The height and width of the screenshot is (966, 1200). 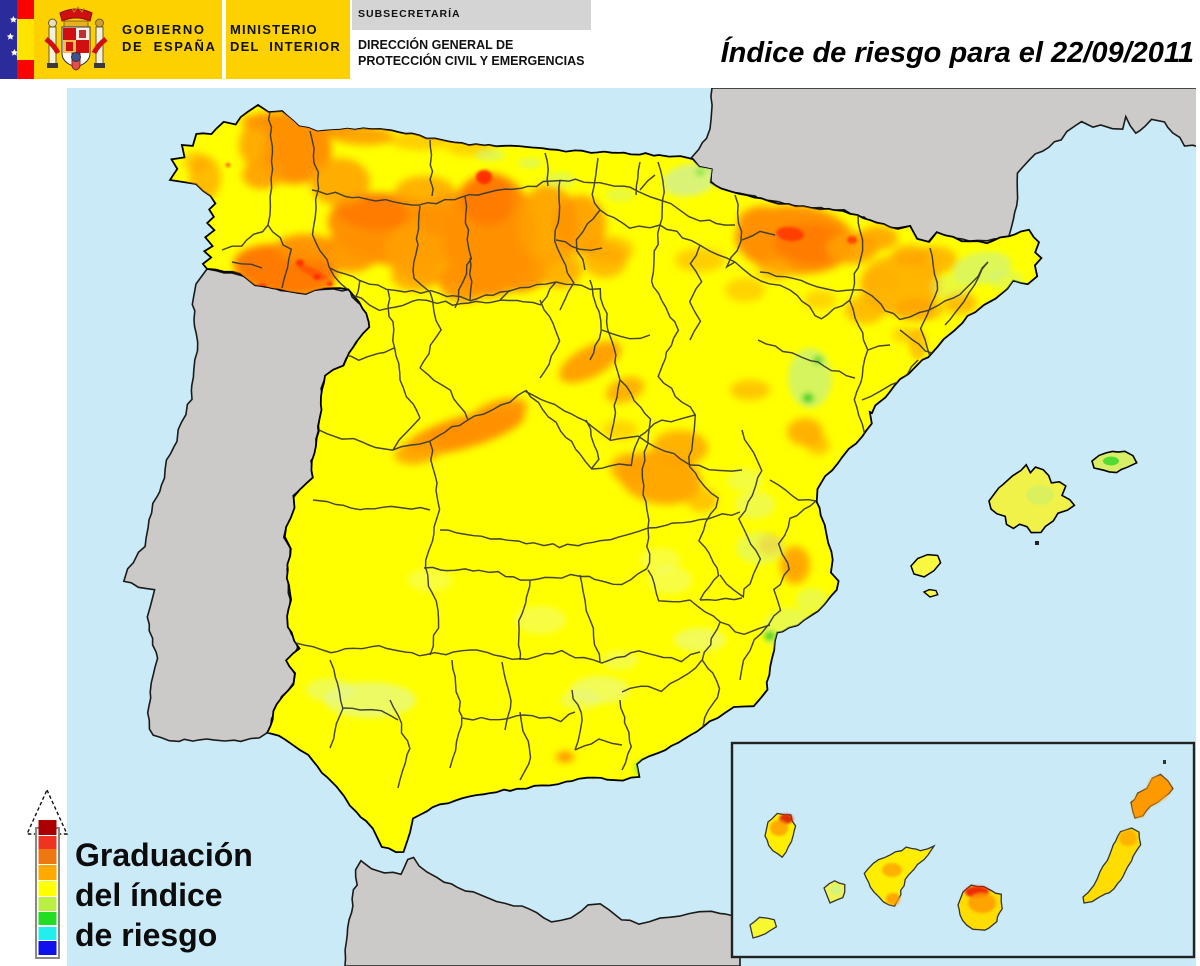 I want to click on svg-text: de riesgo, so click(x=146, y=935).